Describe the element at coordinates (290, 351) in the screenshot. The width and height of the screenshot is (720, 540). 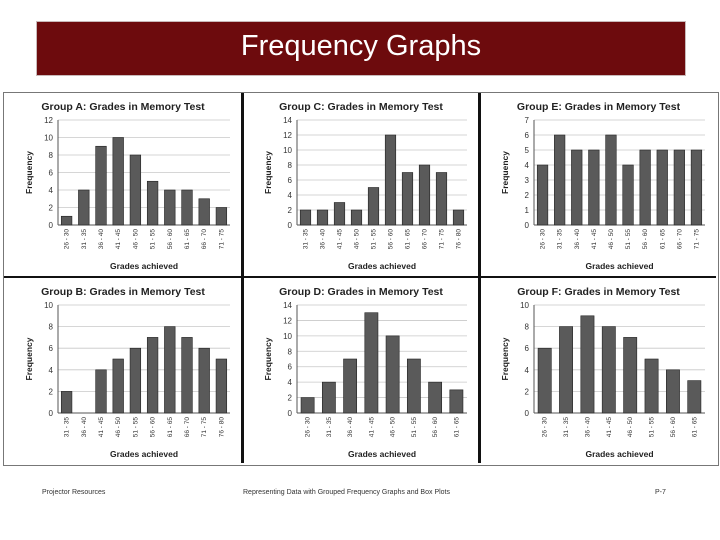
I see `chart-4-y-tick-label: 8` at that location.